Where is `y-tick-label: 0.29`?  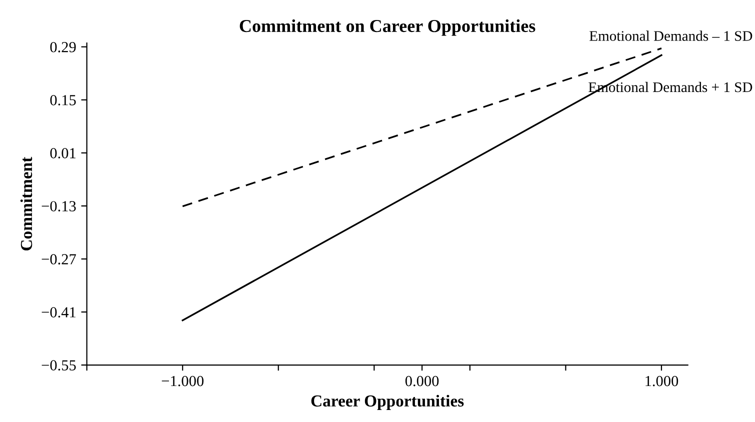
y-tick-label: 0.29 is located at coordinates (63, 47).